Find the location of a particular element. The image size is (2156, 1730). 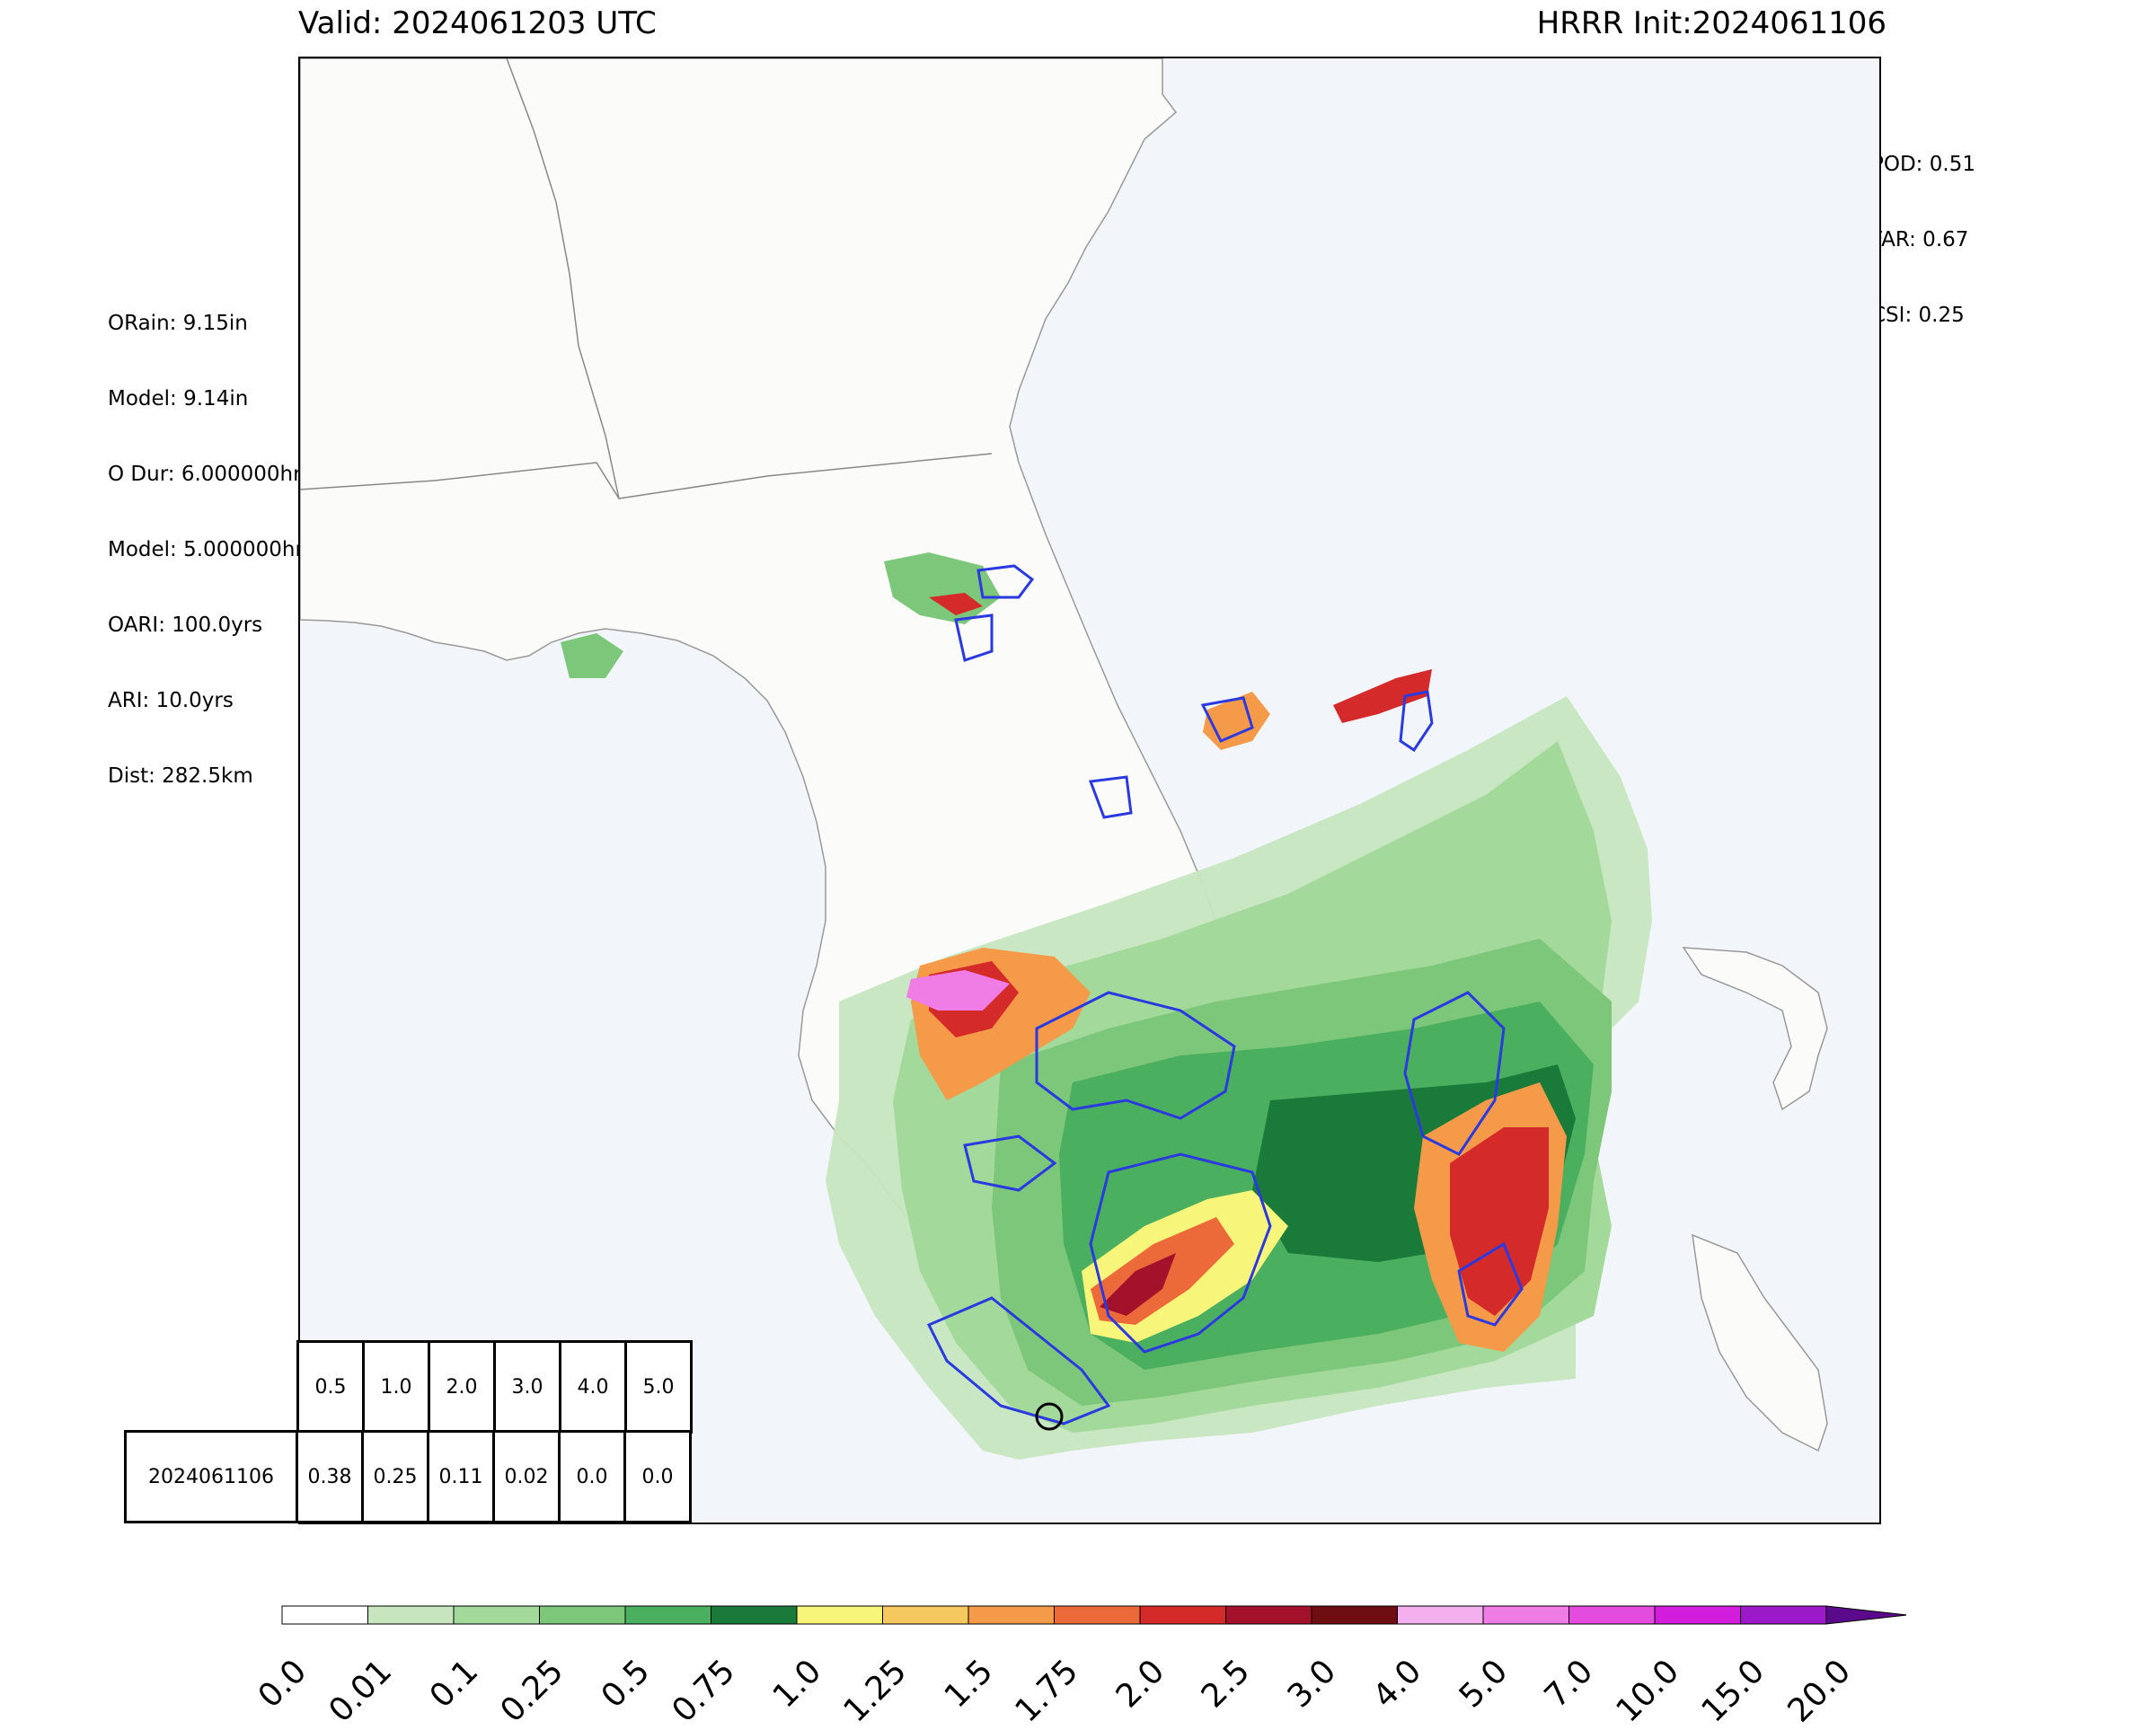

score-cell: 0.11 is located at coordinates (461, 1476).